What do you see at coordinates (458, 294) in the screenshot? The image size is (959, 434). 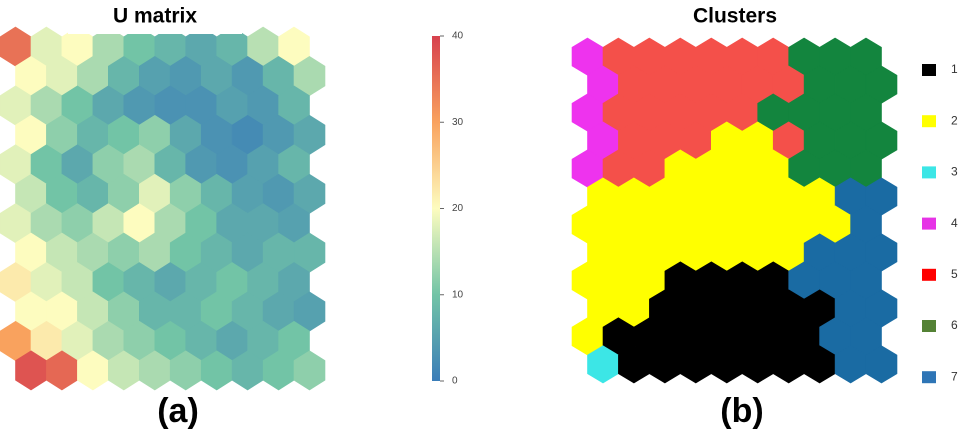 I see `tick-label: 10` at bounding box center [458, 294].